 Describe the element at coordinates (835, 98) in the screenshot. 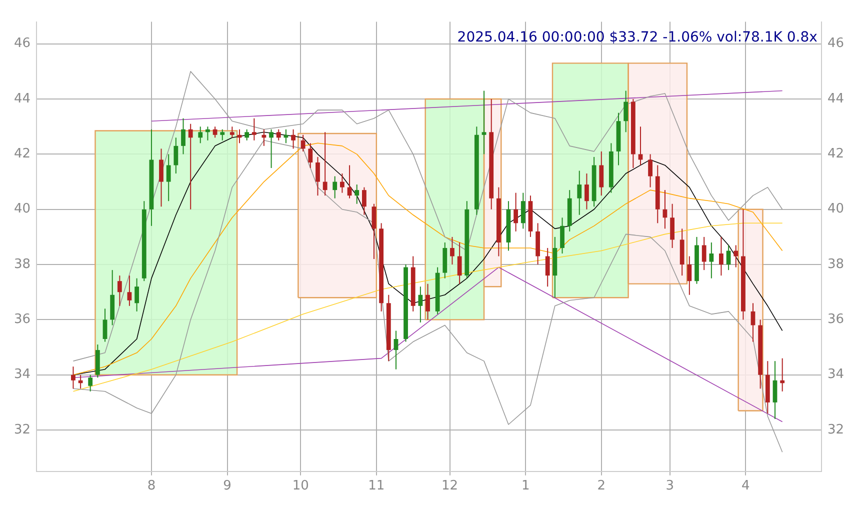

I see `y2-tick-label: 44` at that location.